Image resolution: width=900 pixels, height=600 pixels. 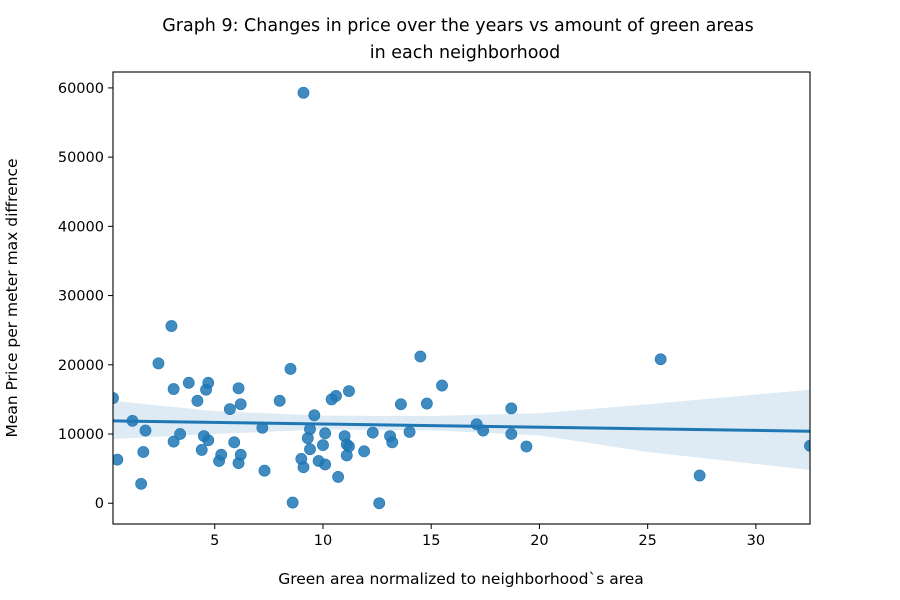 I want to click on x-tick-label: 20, so click(x=539, y=541).